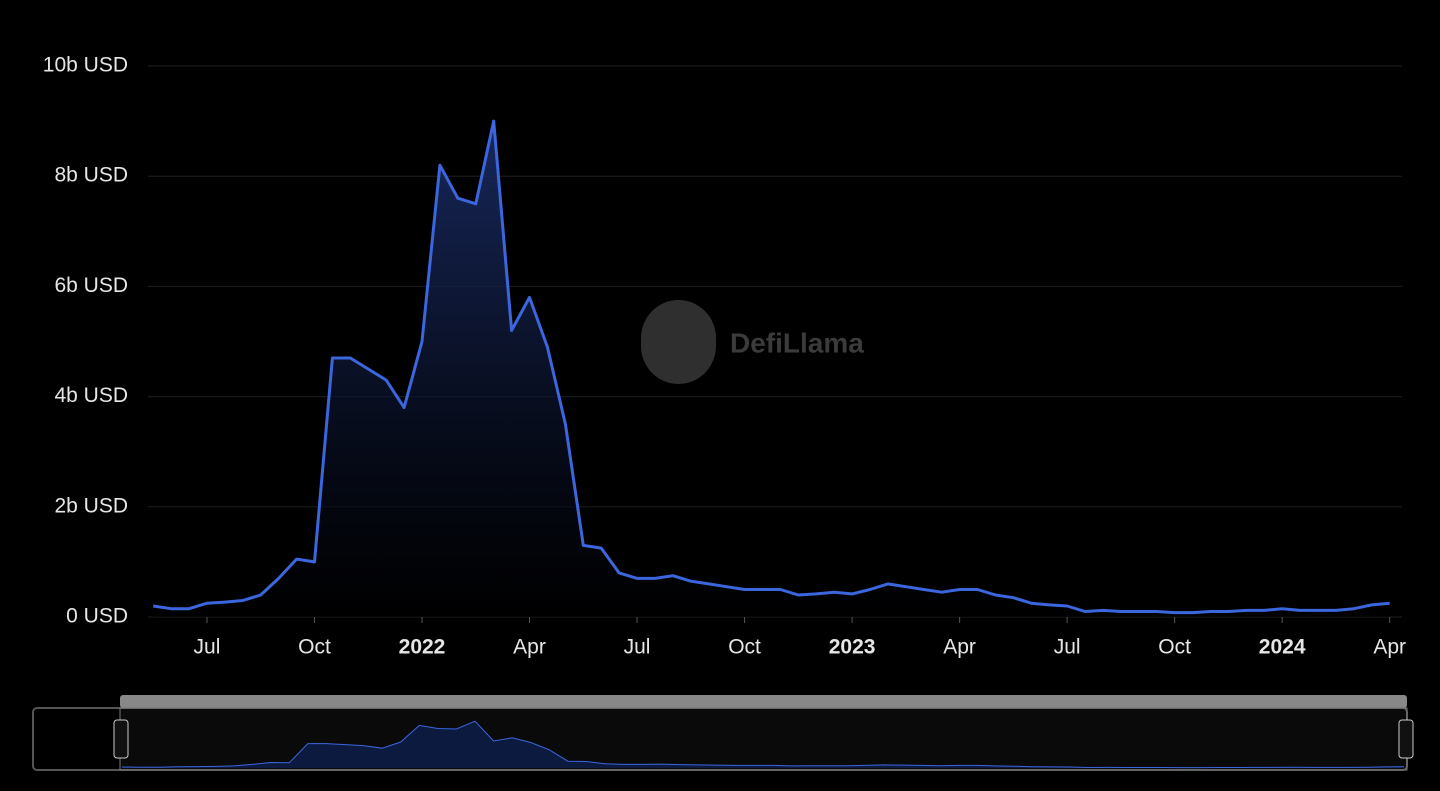  I want to click on navigator-handle-left, so click(121, 739).